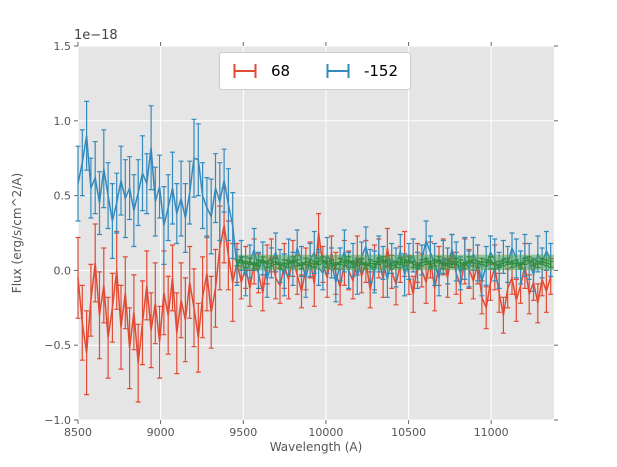 The image size is (617, 467). I want to click on legend-label: -152, so click(380, 70).